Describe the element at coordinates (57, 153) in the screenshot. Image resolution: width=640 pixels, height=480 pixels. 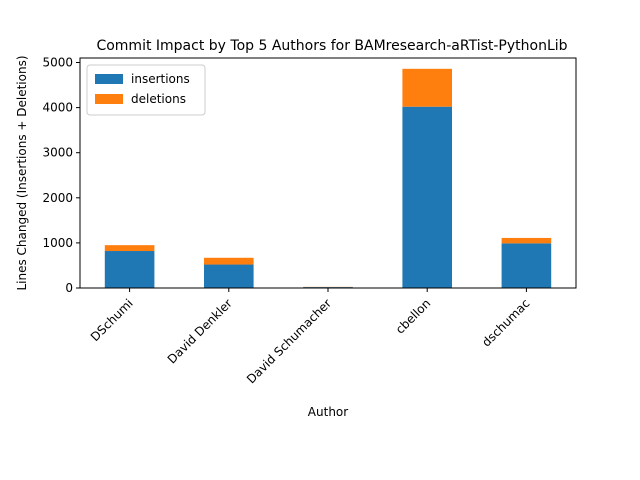
I see `y-tick-label: 3000` at that location.